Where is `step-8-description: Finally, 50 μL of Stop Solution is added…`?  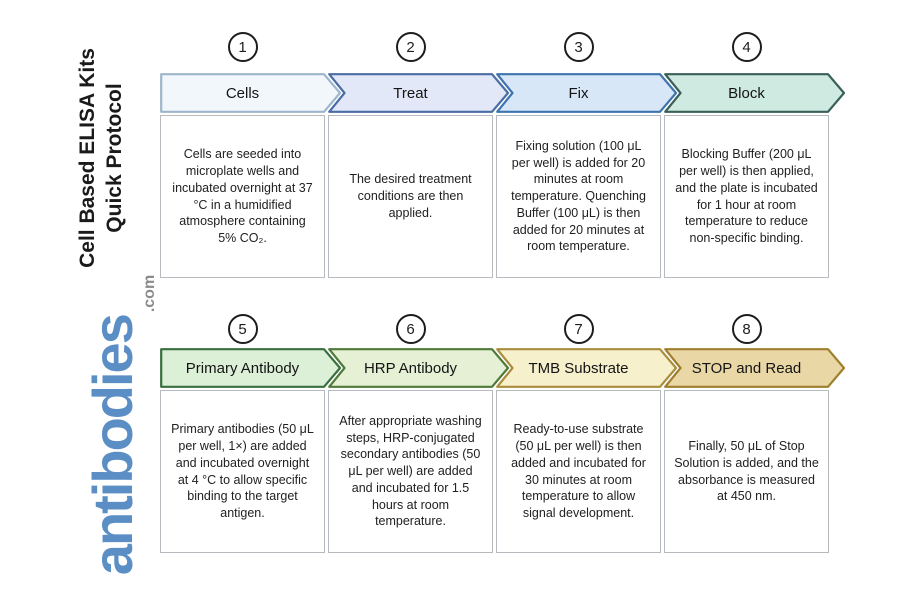 step-8-description: Finally, 50 μL of Stop Solution is added… is located at coordinates (746, 471).